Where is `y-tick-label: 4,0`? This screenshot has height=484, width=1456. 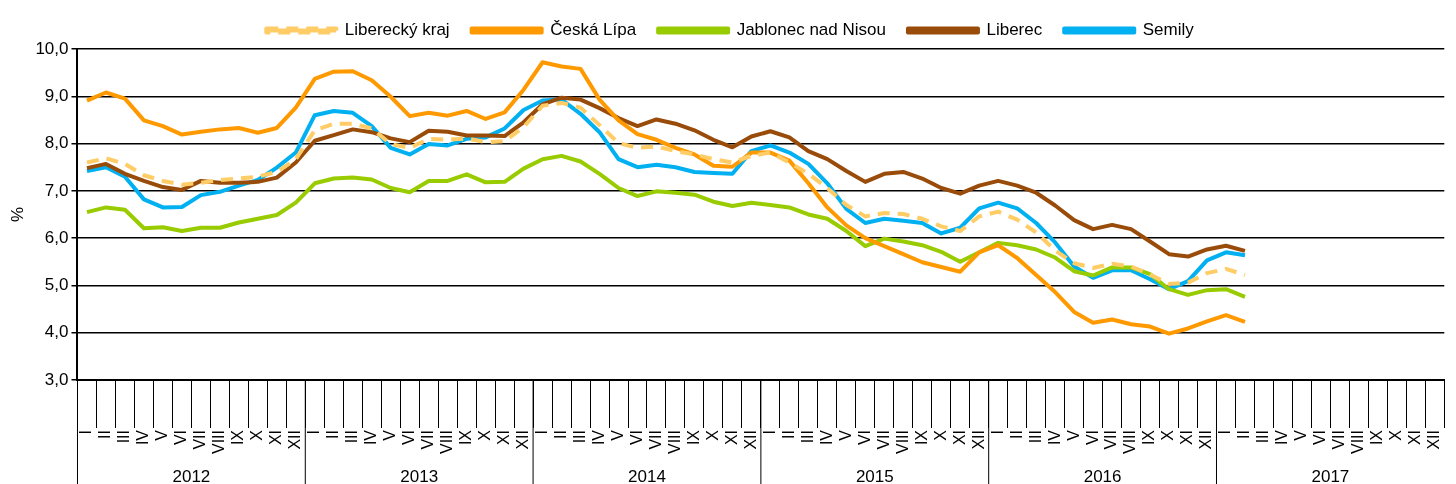
y-tick-label: 4,0 is located at coordinates (56, 332).